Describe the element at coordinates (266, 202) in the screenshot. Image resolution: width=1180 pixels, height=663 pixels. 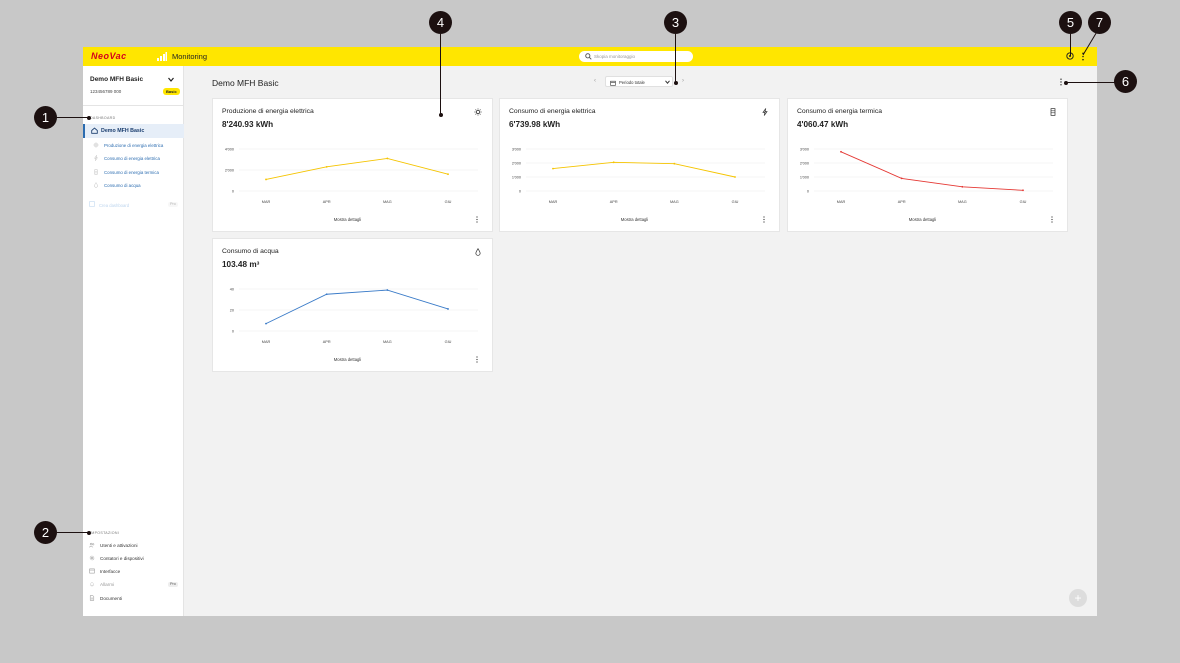
I see `x-tick-label: MAR` at that location.